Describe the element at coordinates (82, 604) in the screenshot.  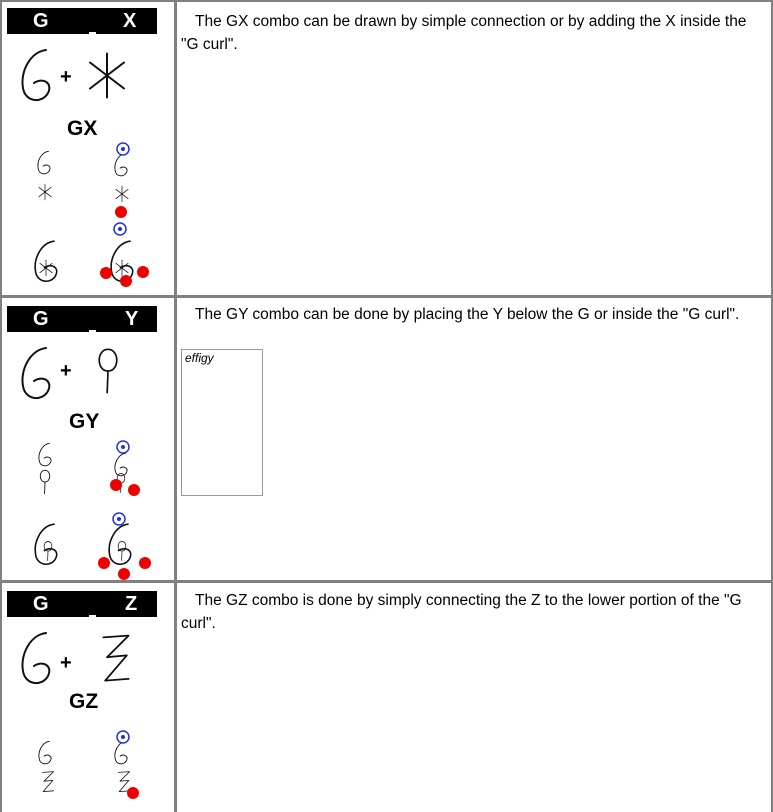
I see `header-bar: G Z` at that location.